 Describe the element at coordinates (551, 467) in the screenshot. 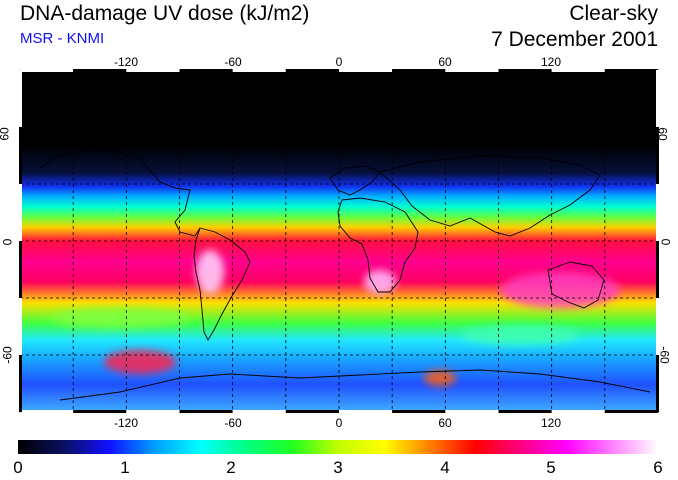

I see `colorbar-label: 5` at that location.